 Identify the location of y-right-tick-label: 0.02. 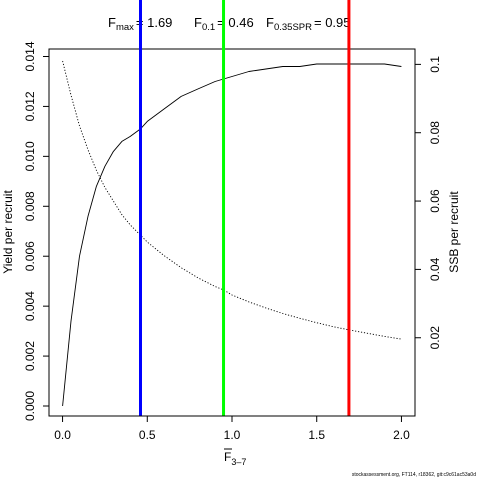
(435, 338).